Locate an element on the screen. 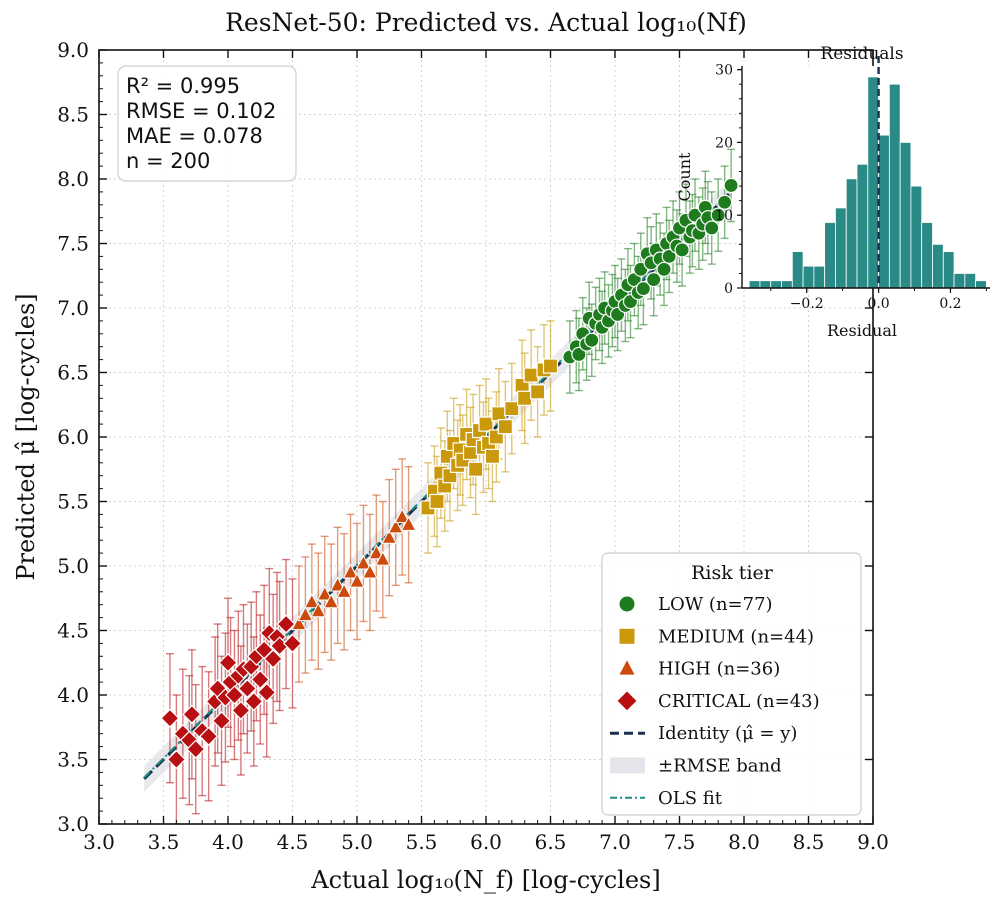 Image resolution: width=1000 pixels, height=904 pixels. x-tick-label: 8.0 is located at coordinates (744, 842).